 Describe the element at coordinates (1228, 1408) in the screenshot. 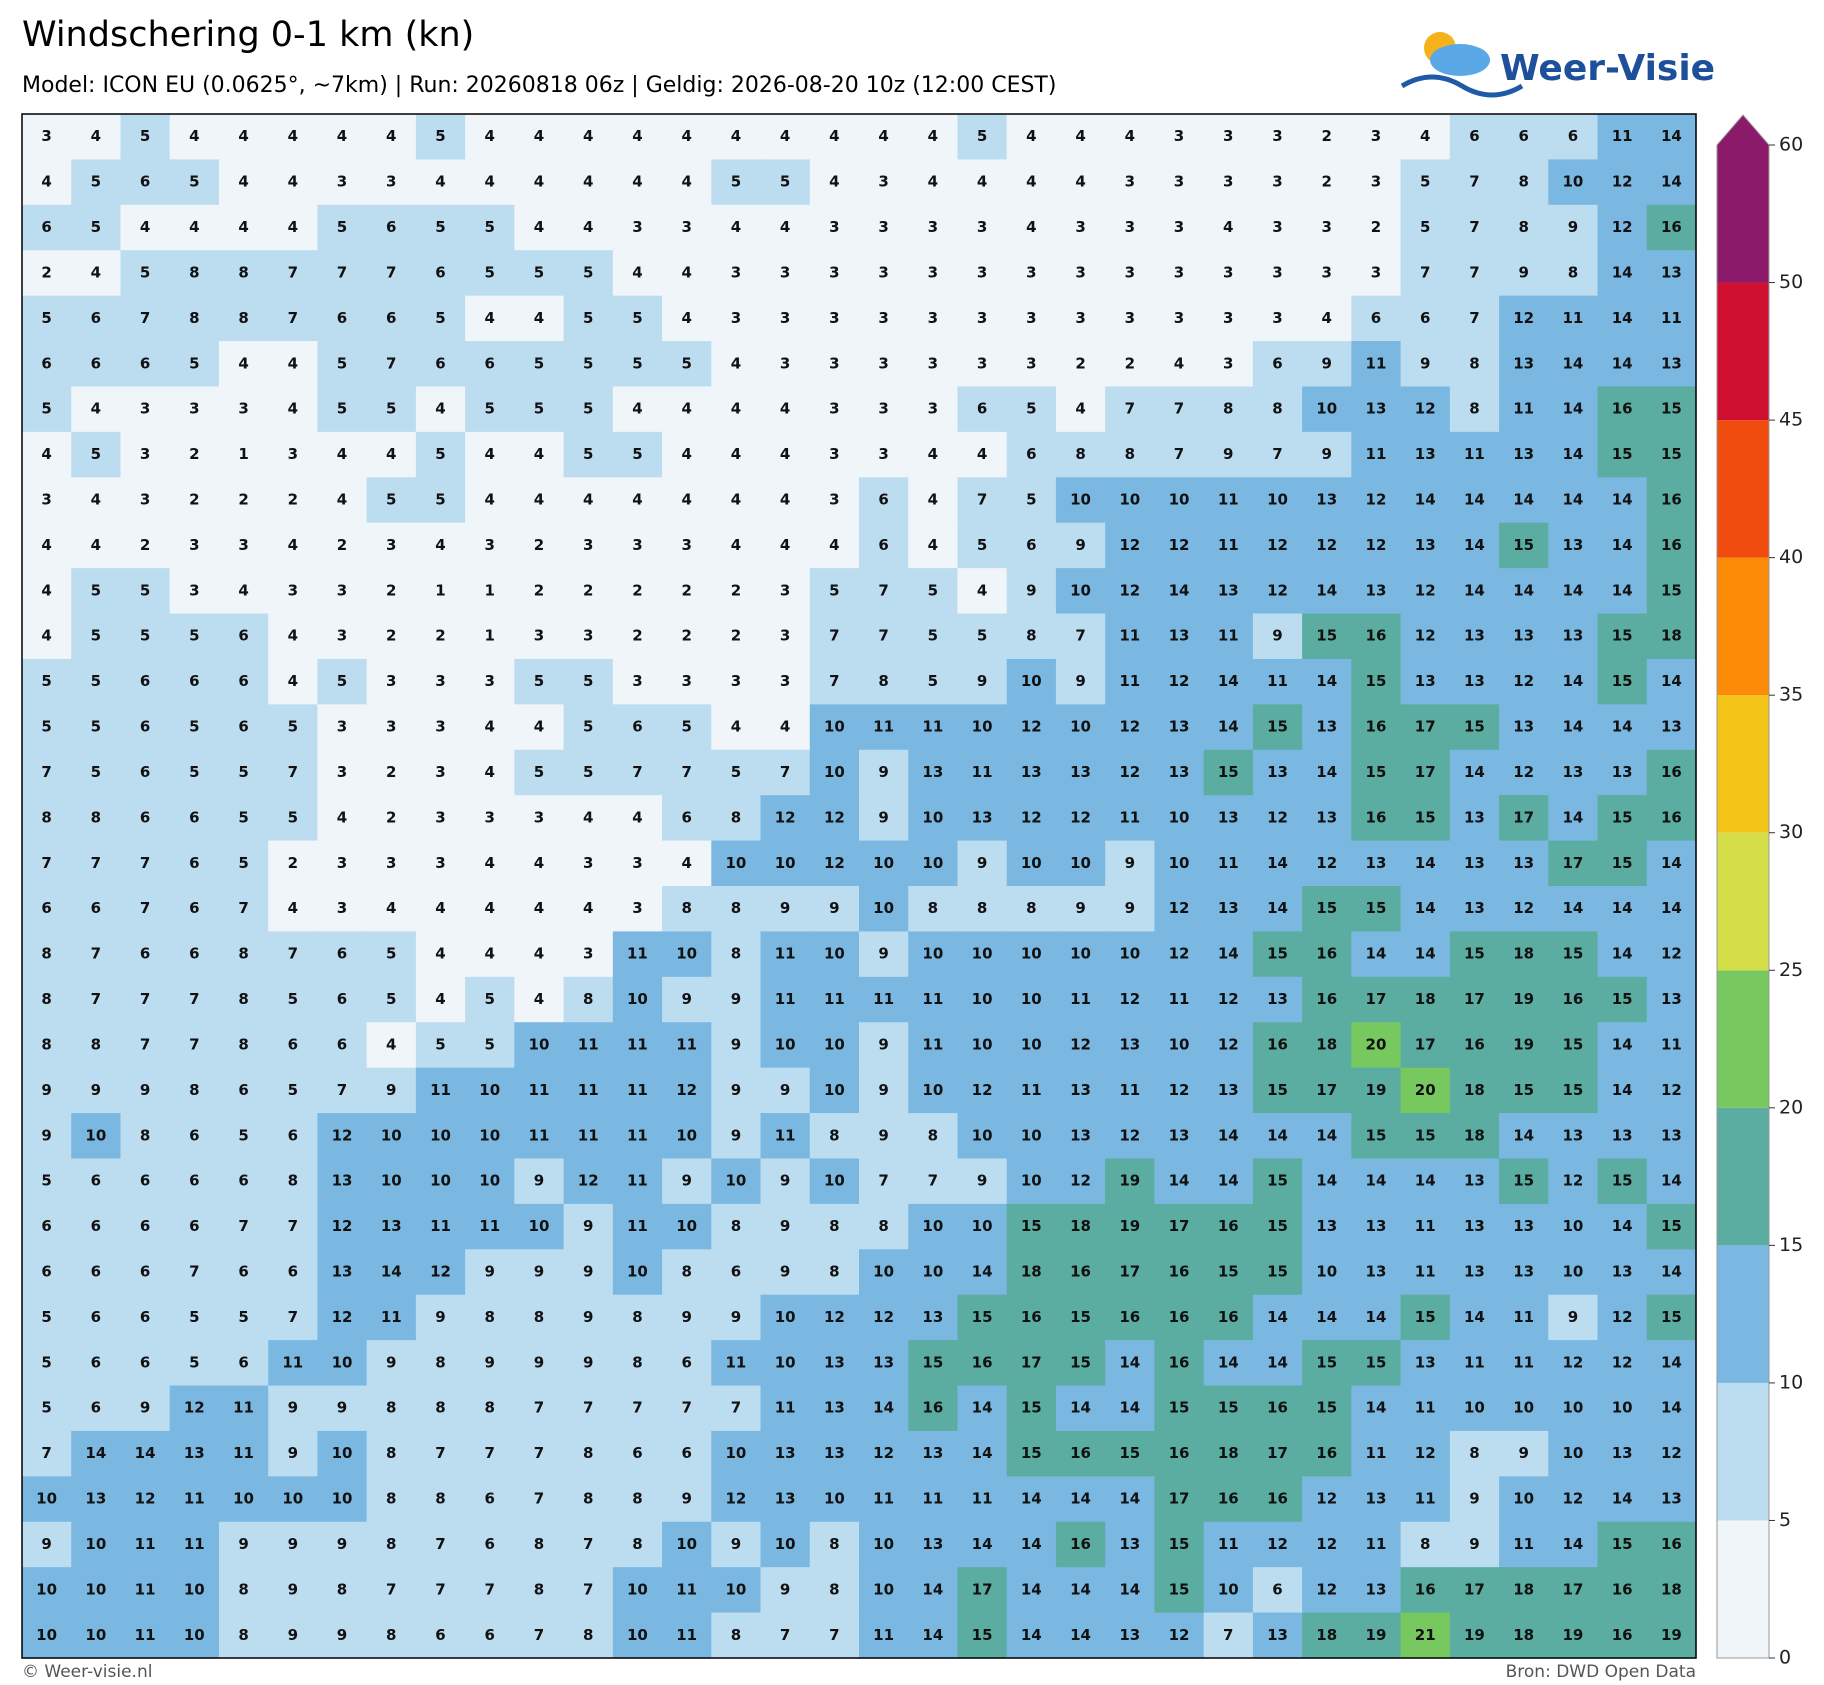

I see `cell-label: 15` at that location.